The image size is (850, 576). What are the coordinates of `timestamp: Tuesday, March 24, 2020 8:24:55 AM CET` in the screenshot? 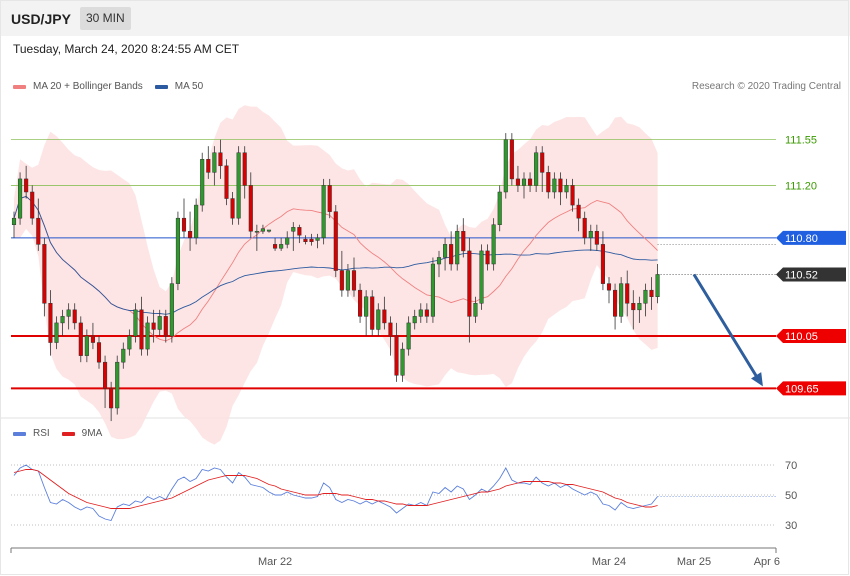 It's located at (126, 49).